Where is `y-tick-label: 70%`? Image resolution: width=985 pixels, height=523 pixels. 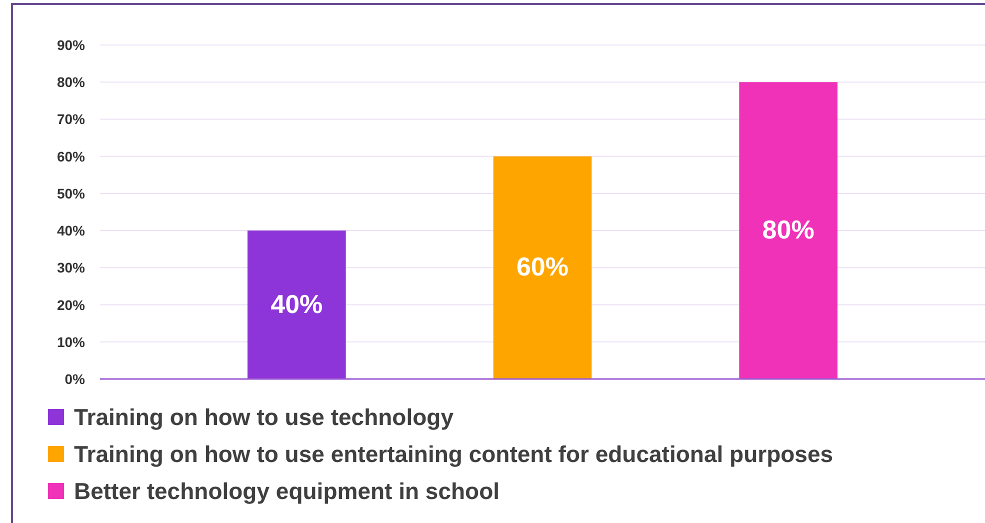
y-tick-label: 70% is located at coordinates (71, 119).